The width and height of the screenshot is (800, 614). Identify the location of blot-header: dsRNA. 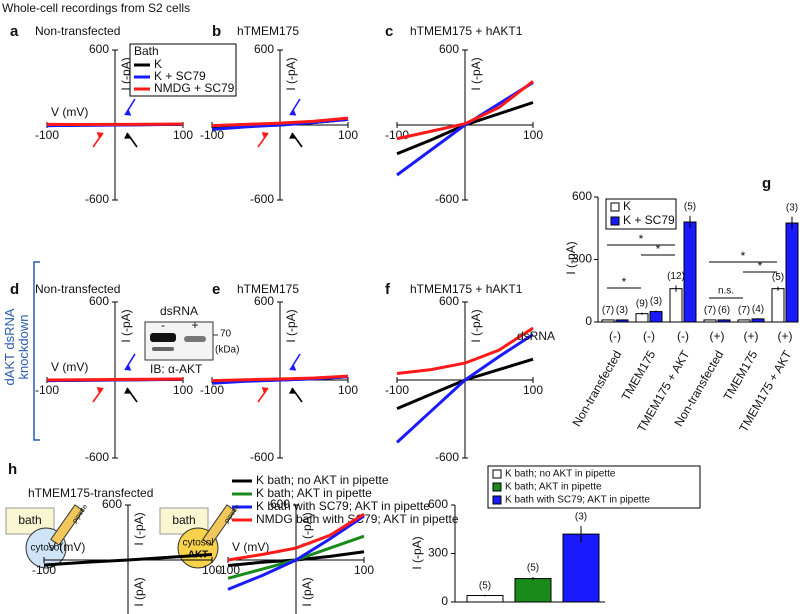
(179, 311).